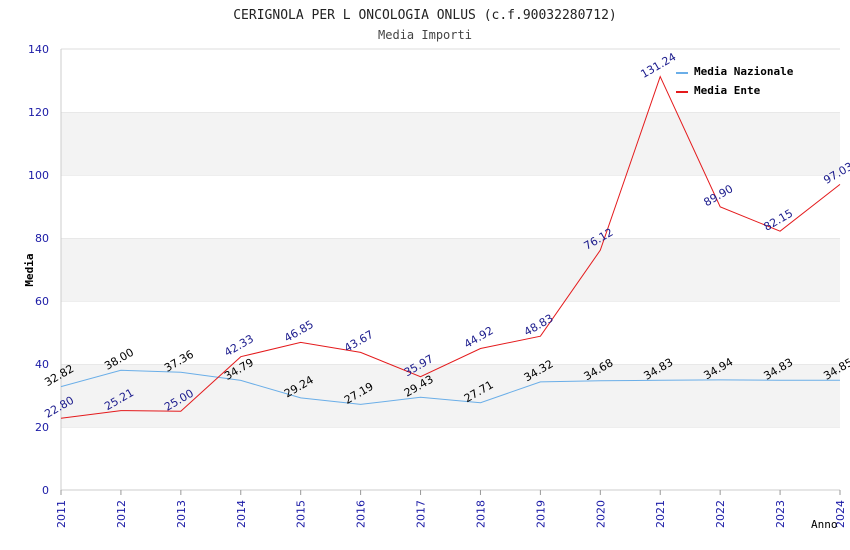 Image resolution: width=850 pixels, height=550 pixels. What do you see at coordinates (780, 514) in the screenshot?
I see `x-tick-label: 2023` at bounding box center [780, 514].